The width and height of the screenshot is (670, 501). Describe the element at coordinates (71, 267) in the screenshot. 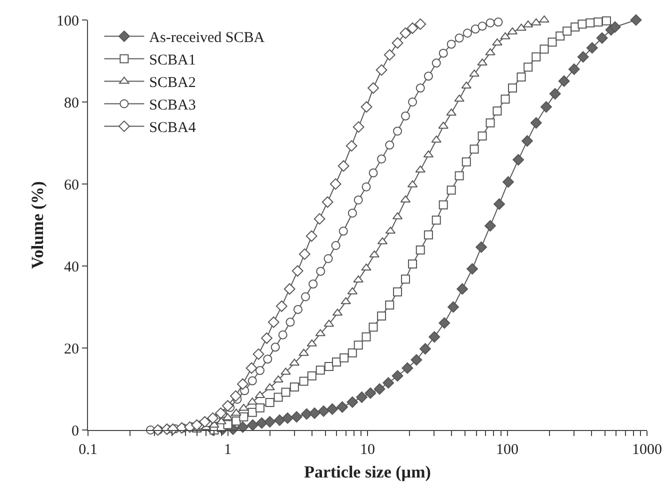

I see `y-tick-label: 40` at that location.